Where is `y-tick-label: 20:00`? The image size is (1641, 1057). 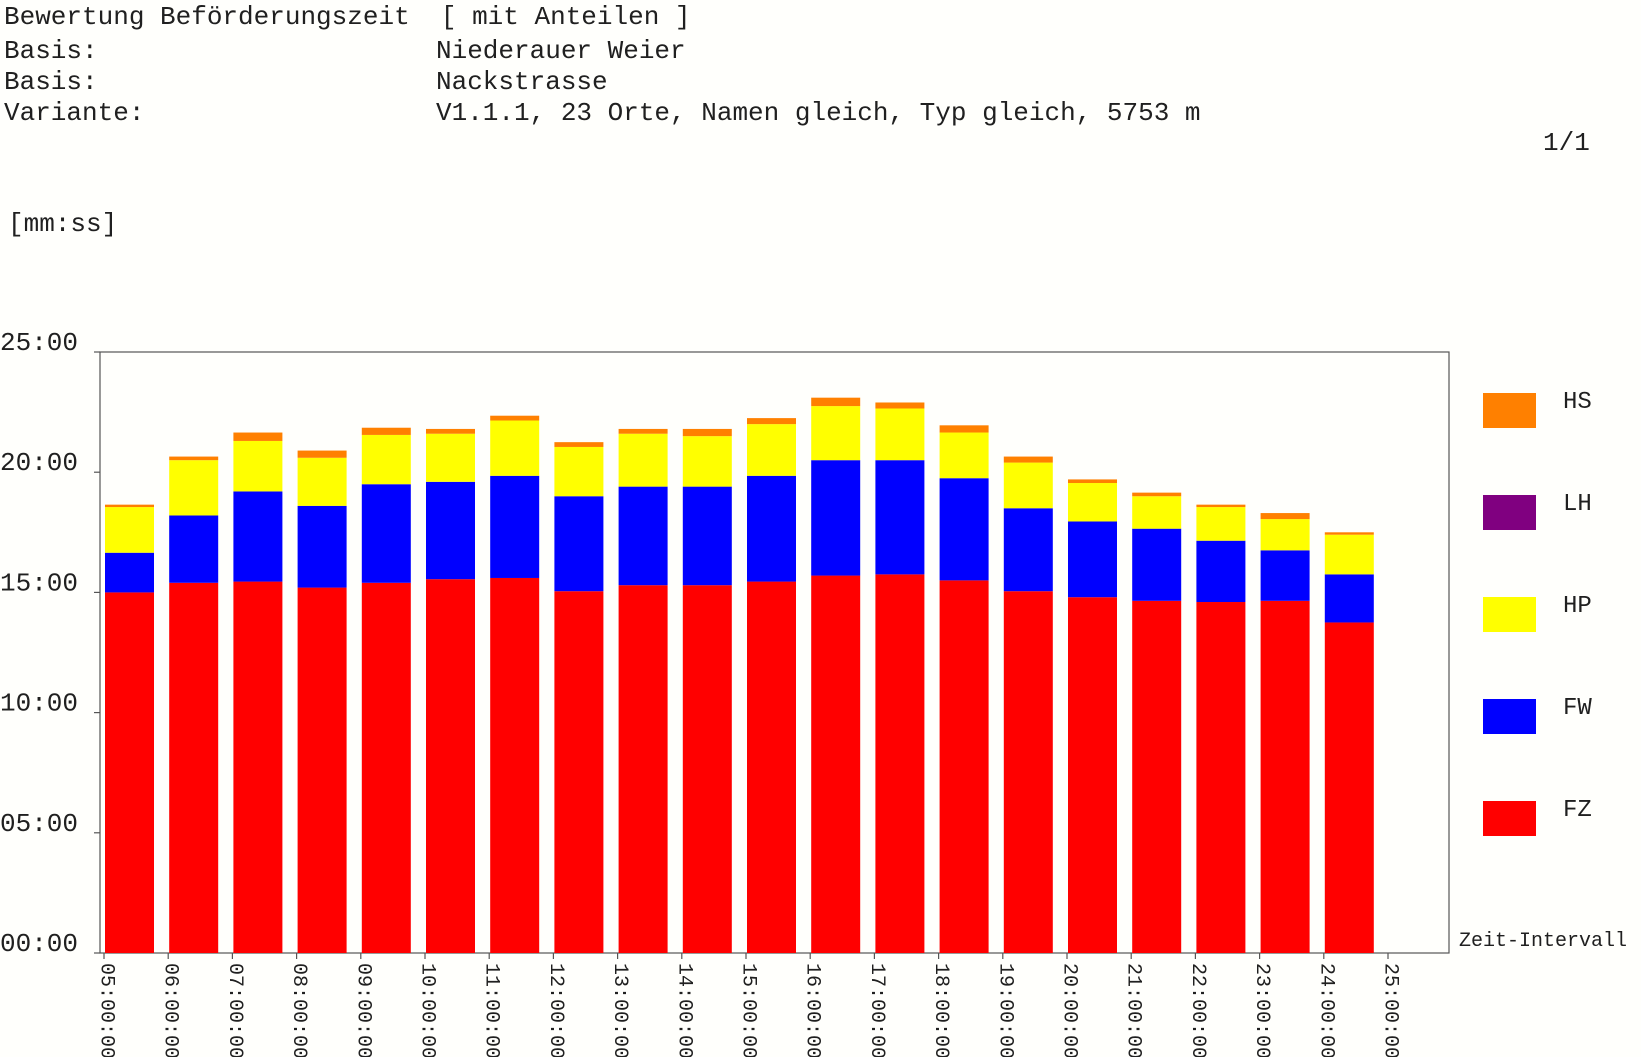 y-tick-label: 20:00 is located at coordinates (39, 463).